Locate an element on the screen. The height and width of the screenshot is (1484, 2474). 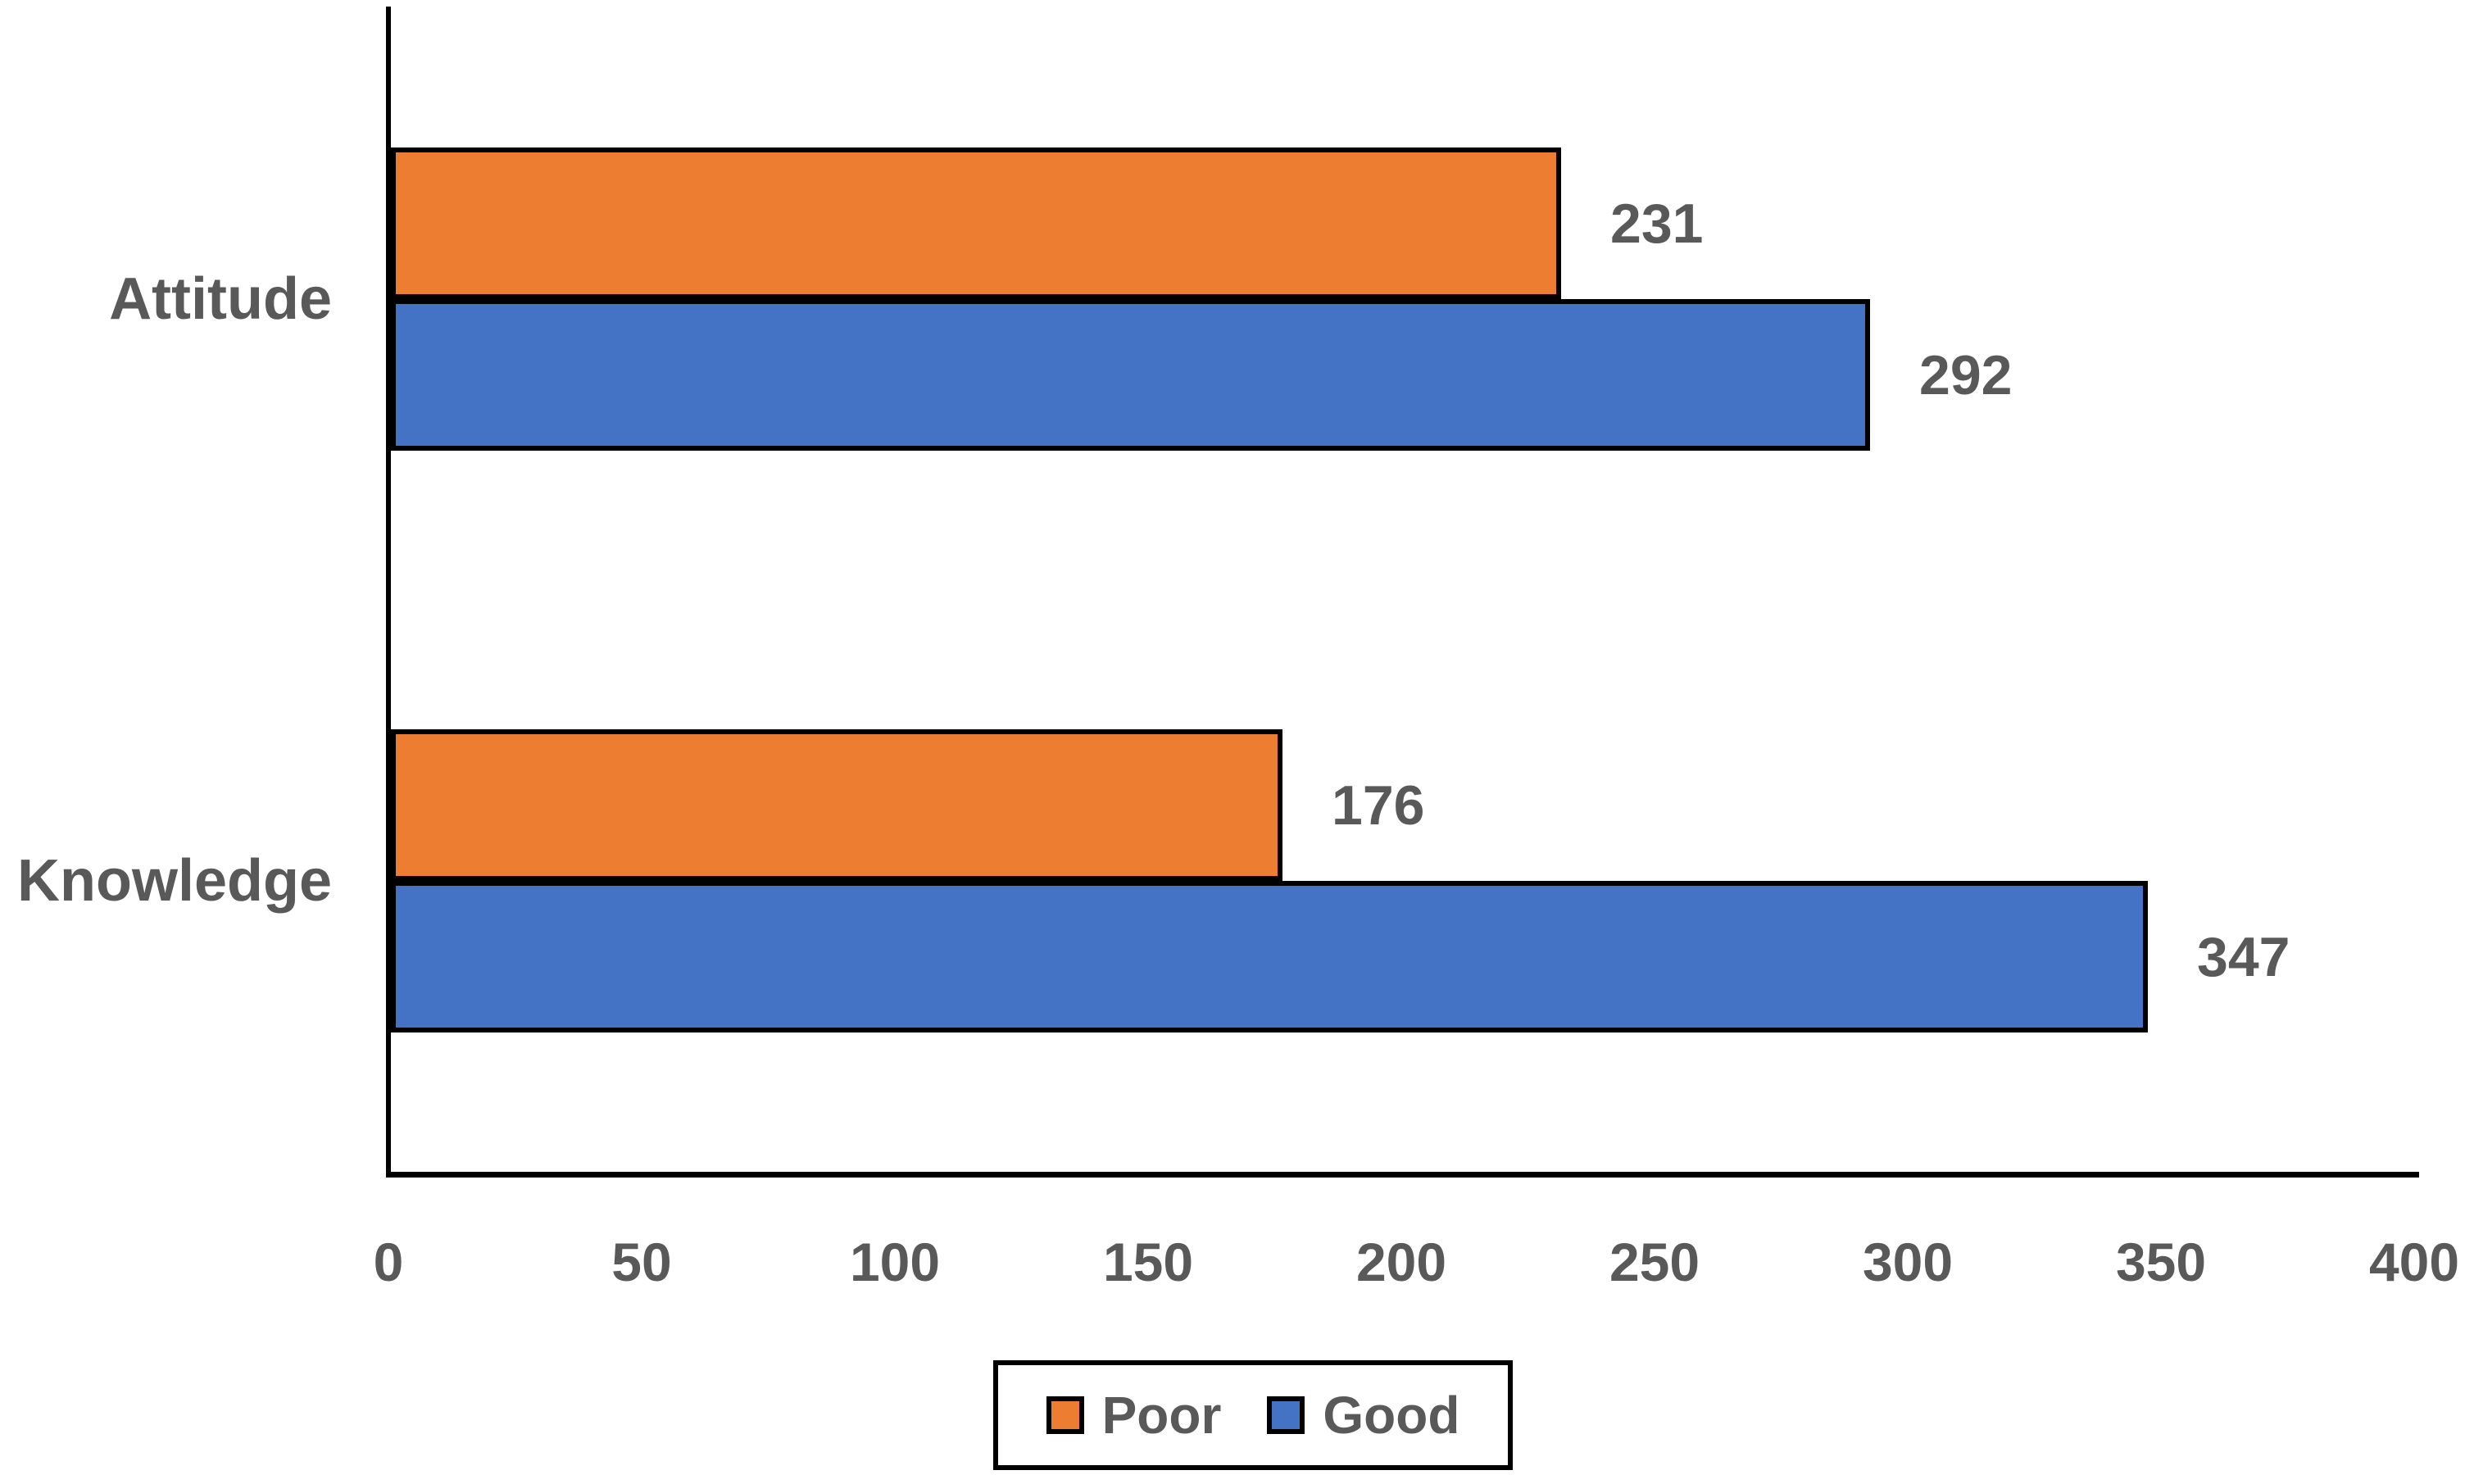
legend-swatch-poor-icon is located at coordinates (1065, 1415).